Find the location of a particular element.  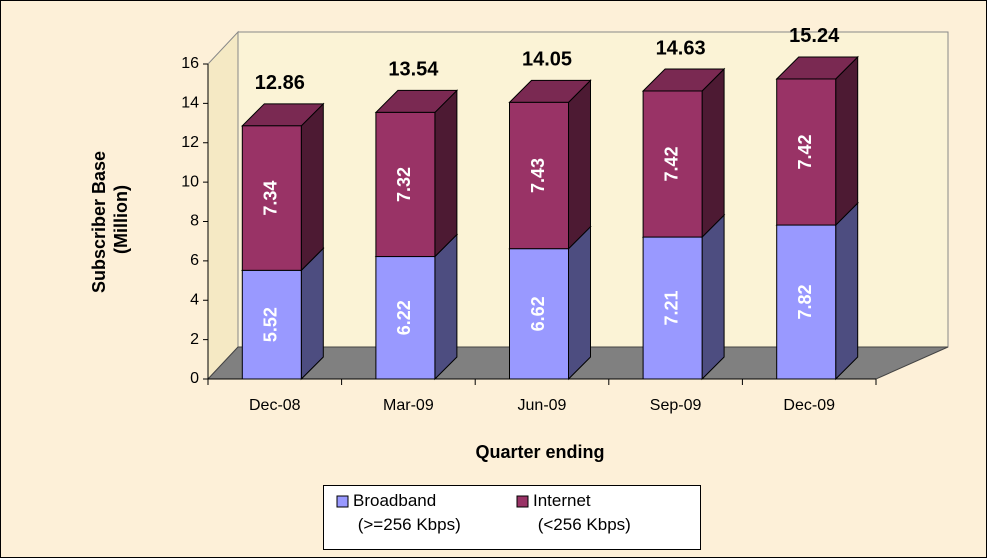

value-label: 7.32 is located at coordinates (404, 184).